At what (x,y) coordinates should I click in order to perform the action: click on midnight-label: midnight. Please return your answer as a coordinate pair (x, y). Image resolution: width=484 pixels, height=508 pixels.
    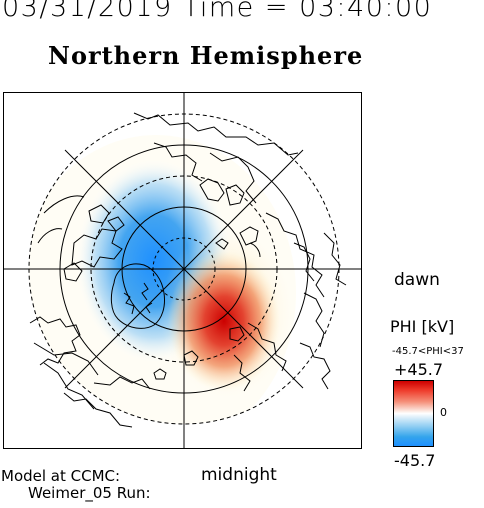
    Looking at the image, I should click on (239, 475).